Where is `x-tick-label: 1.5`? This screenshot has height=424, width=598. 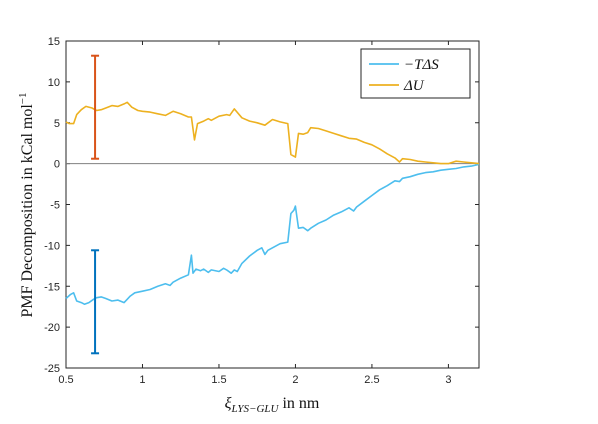
x-tick-label: 1.5 is located at coordinates (218, 380).